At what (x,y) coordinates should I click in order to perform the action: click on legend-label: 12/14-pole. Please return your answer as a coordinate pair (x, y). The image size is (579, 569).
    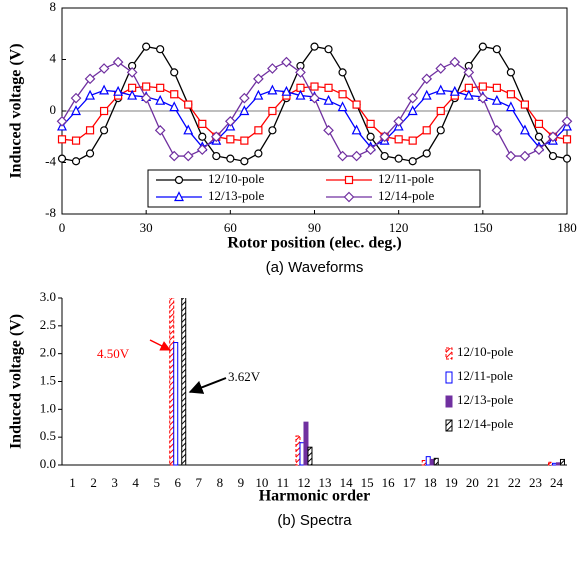
    Looking at the image, I should click on (406, 195).